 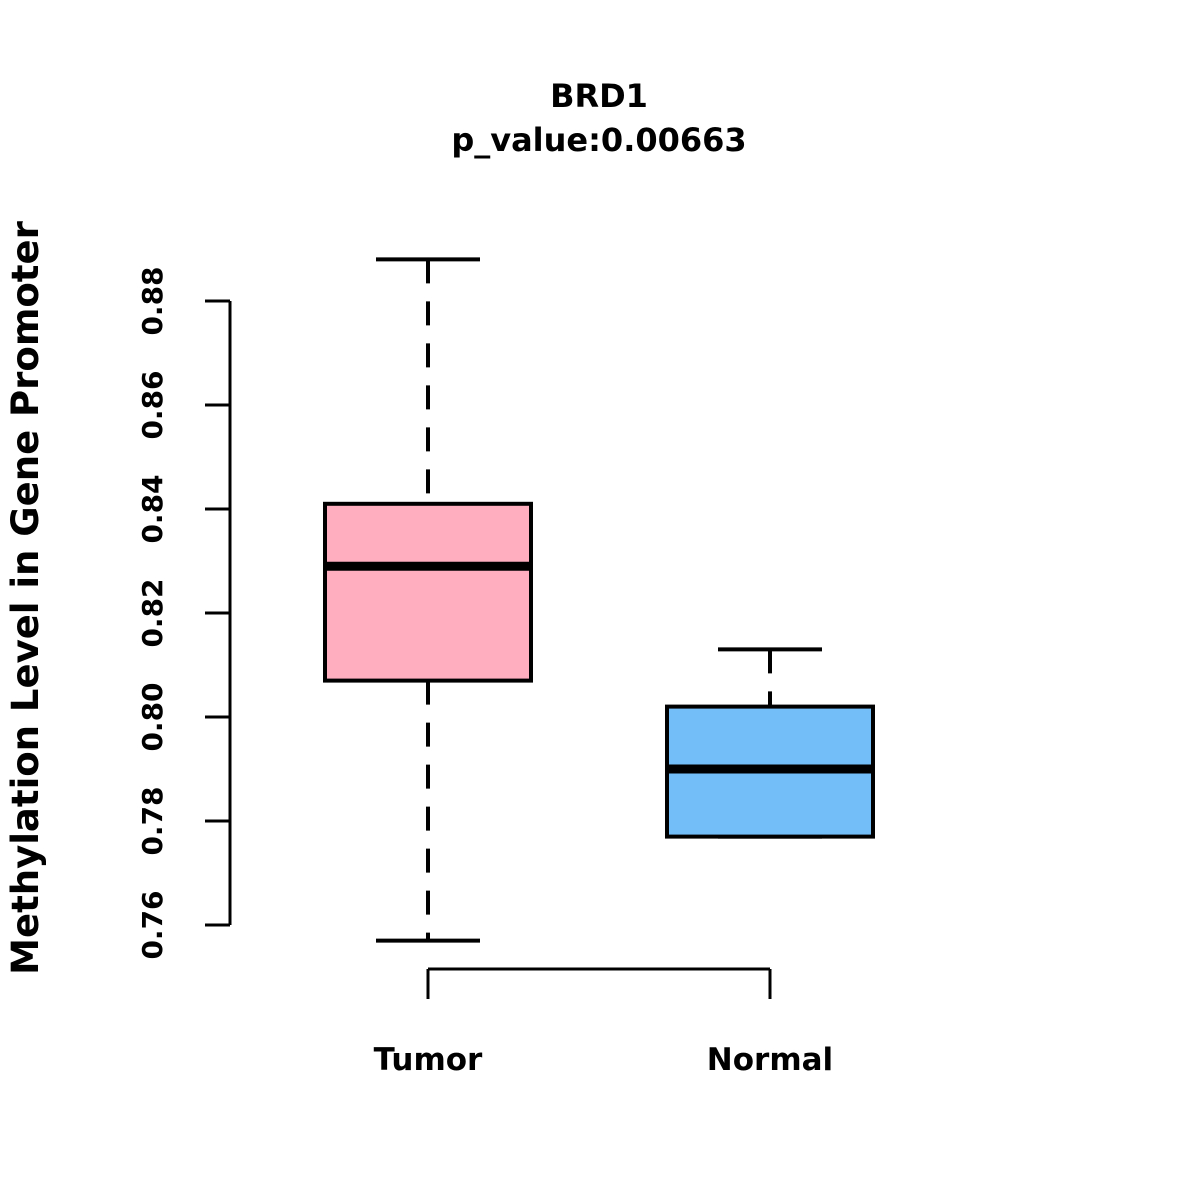 I want to click on y-axis-label: Methylation Level in Gene Promoter, so click(x=25, y=597).